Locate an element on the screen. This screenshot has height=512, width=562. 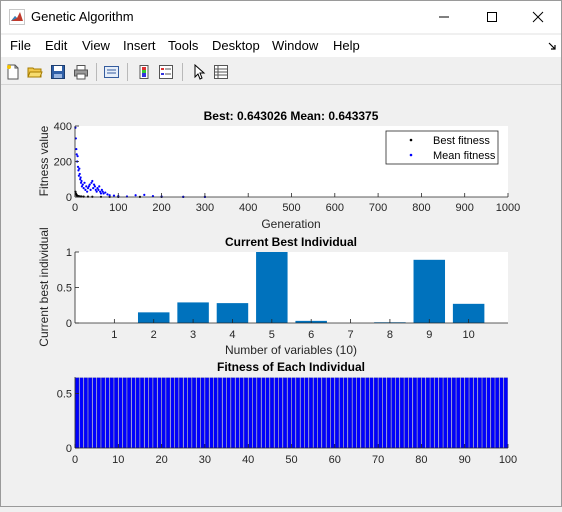
x-tick-label: 600 is located at coordinates (335, 208).